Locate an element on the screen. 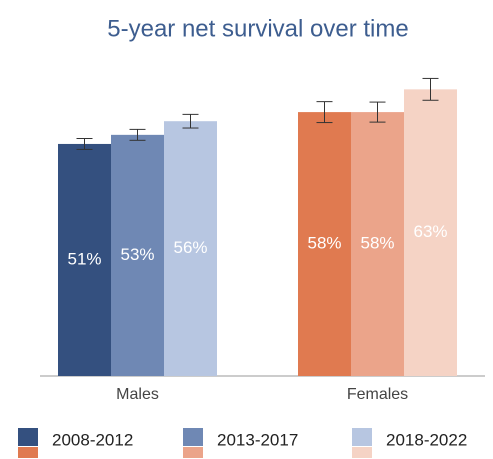 The width and height of the screenshot is (493, 459). x-tick-label: Females is located at coordinates (377, 394).